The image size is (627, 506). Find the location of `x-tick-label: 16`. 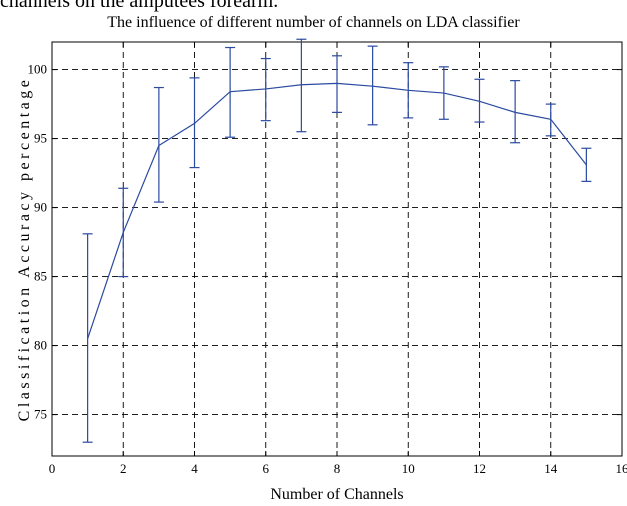

x-tick-label: 16 is located at coordinates (621, 468).